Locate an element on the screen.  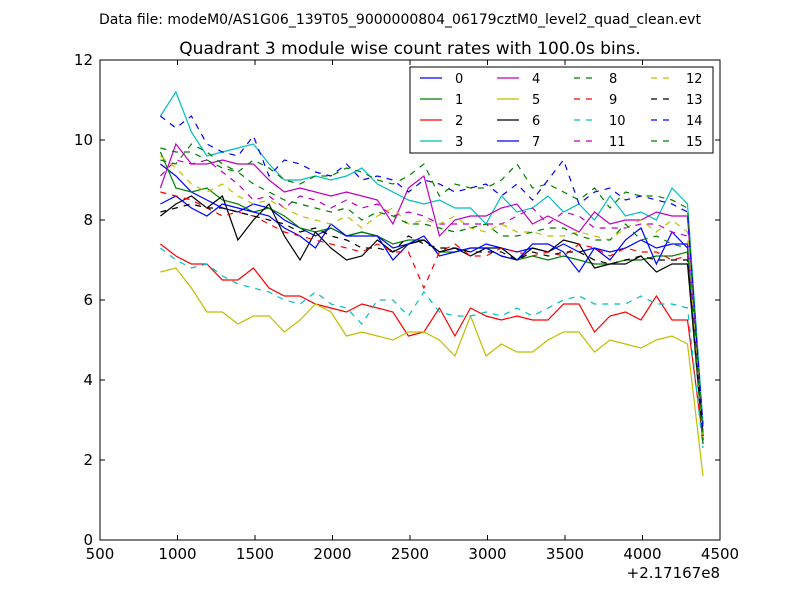
y-tick-label: 2 is located at coordinates (88, 460).